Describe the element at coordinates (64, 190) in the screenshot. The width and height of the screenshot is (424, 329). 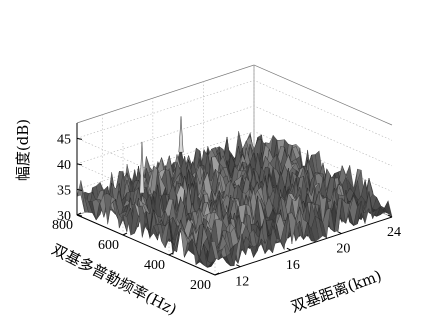
I see `z-tick-label: 35` at that location.